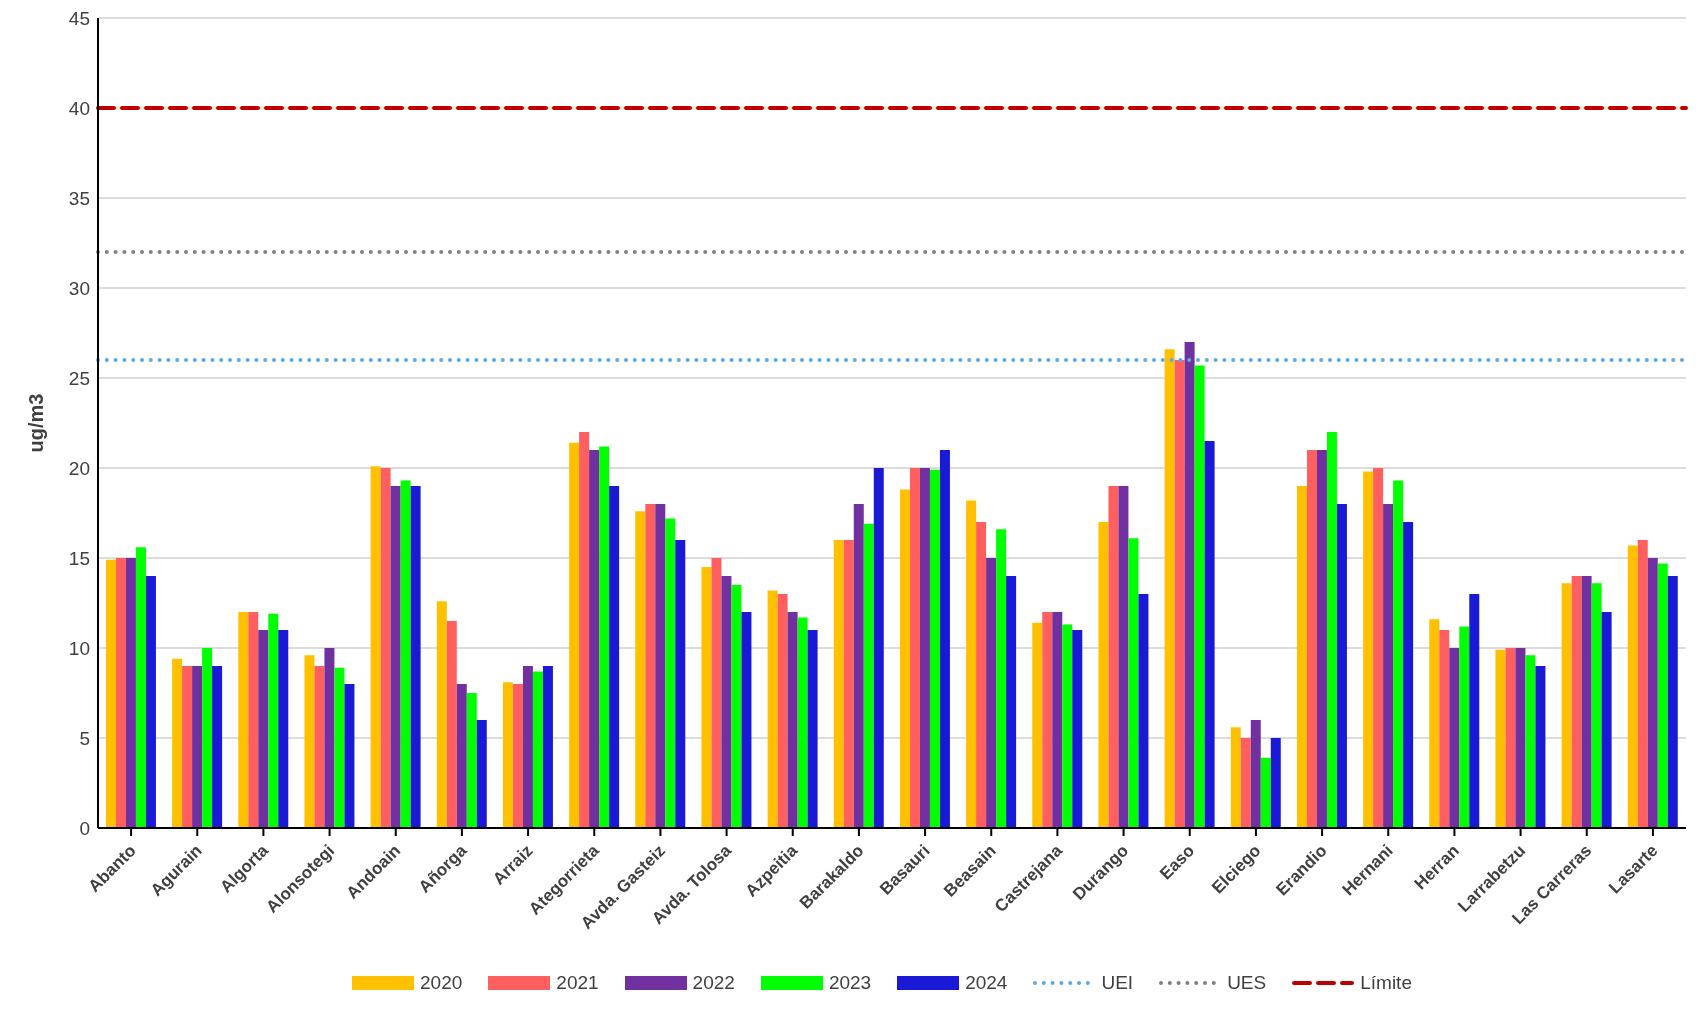  I want to click on y-tick-label: 25, so click(79, 378).